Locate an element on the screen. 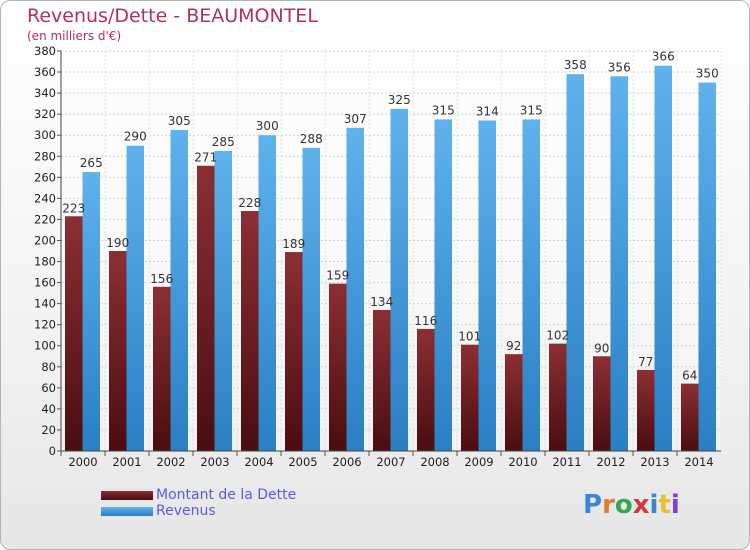 This screenshot has width=750, height=550. bar-revenue-2013 is located at coordinates (663, 258).